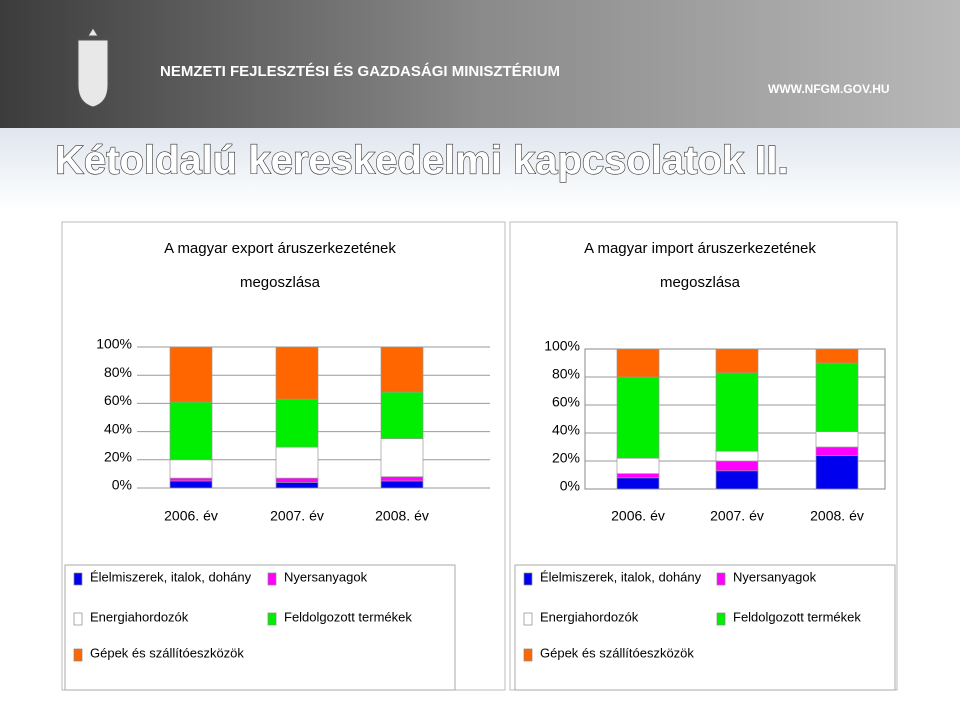 Image resolution: width=960 pixels, height=716 pixels. I want to click on site-url: WWW.NFGM.GOV.HU, so click(829, 89).